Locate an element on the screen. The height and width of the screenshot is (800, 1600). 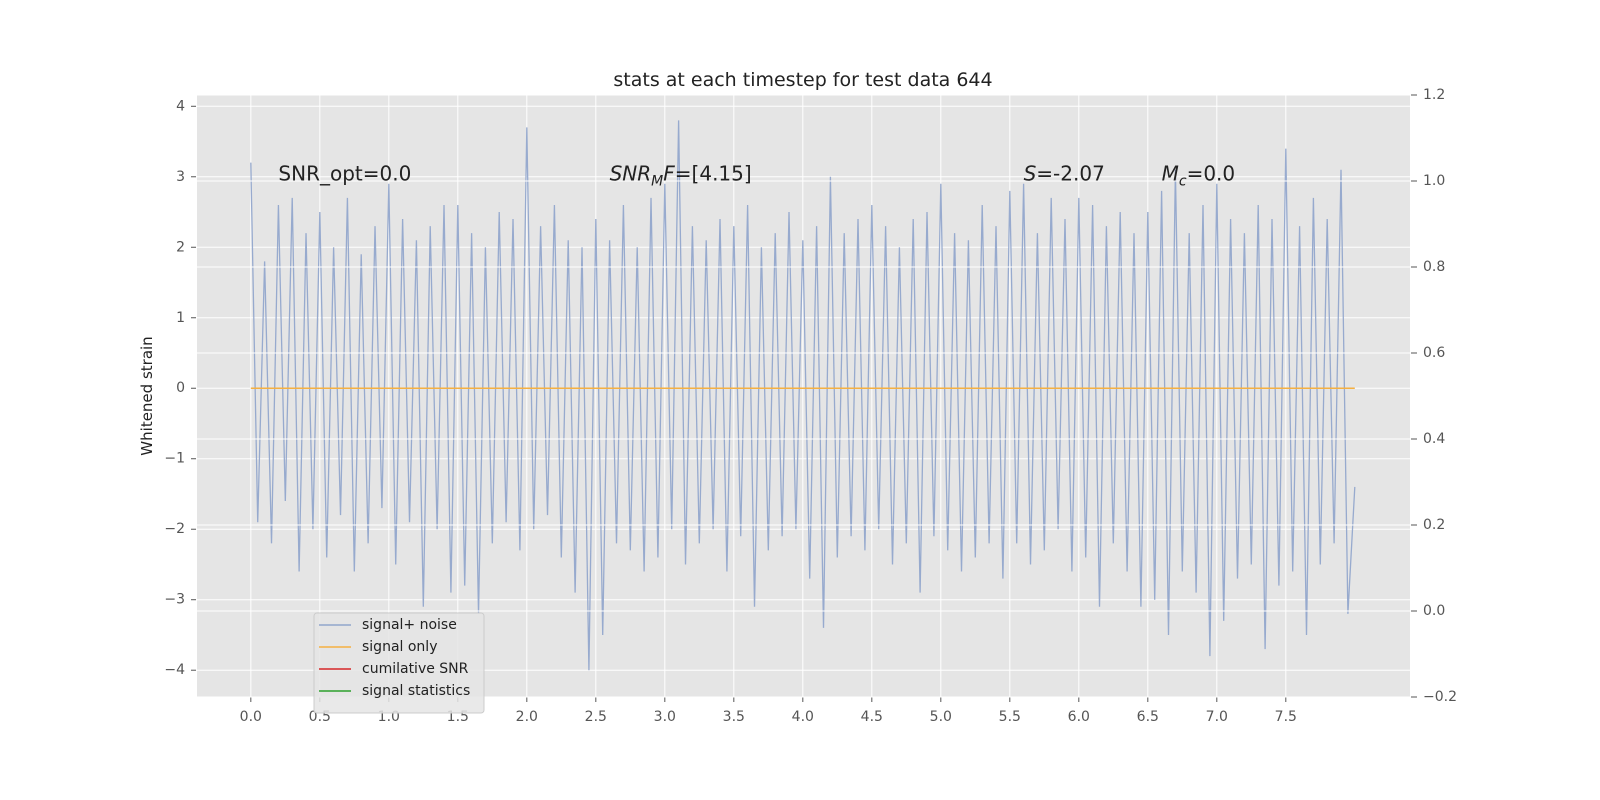
annotation-part: =[4.15] is located at coordinates (713, 173).